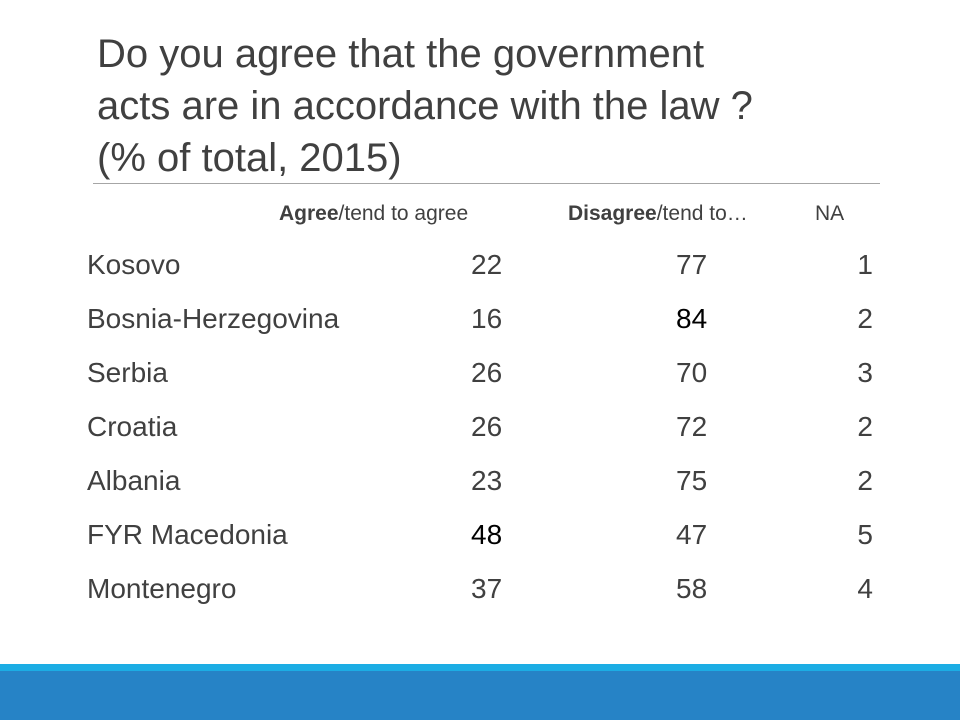  I want to click on country-cell: Montenegro, so click(162, 588).